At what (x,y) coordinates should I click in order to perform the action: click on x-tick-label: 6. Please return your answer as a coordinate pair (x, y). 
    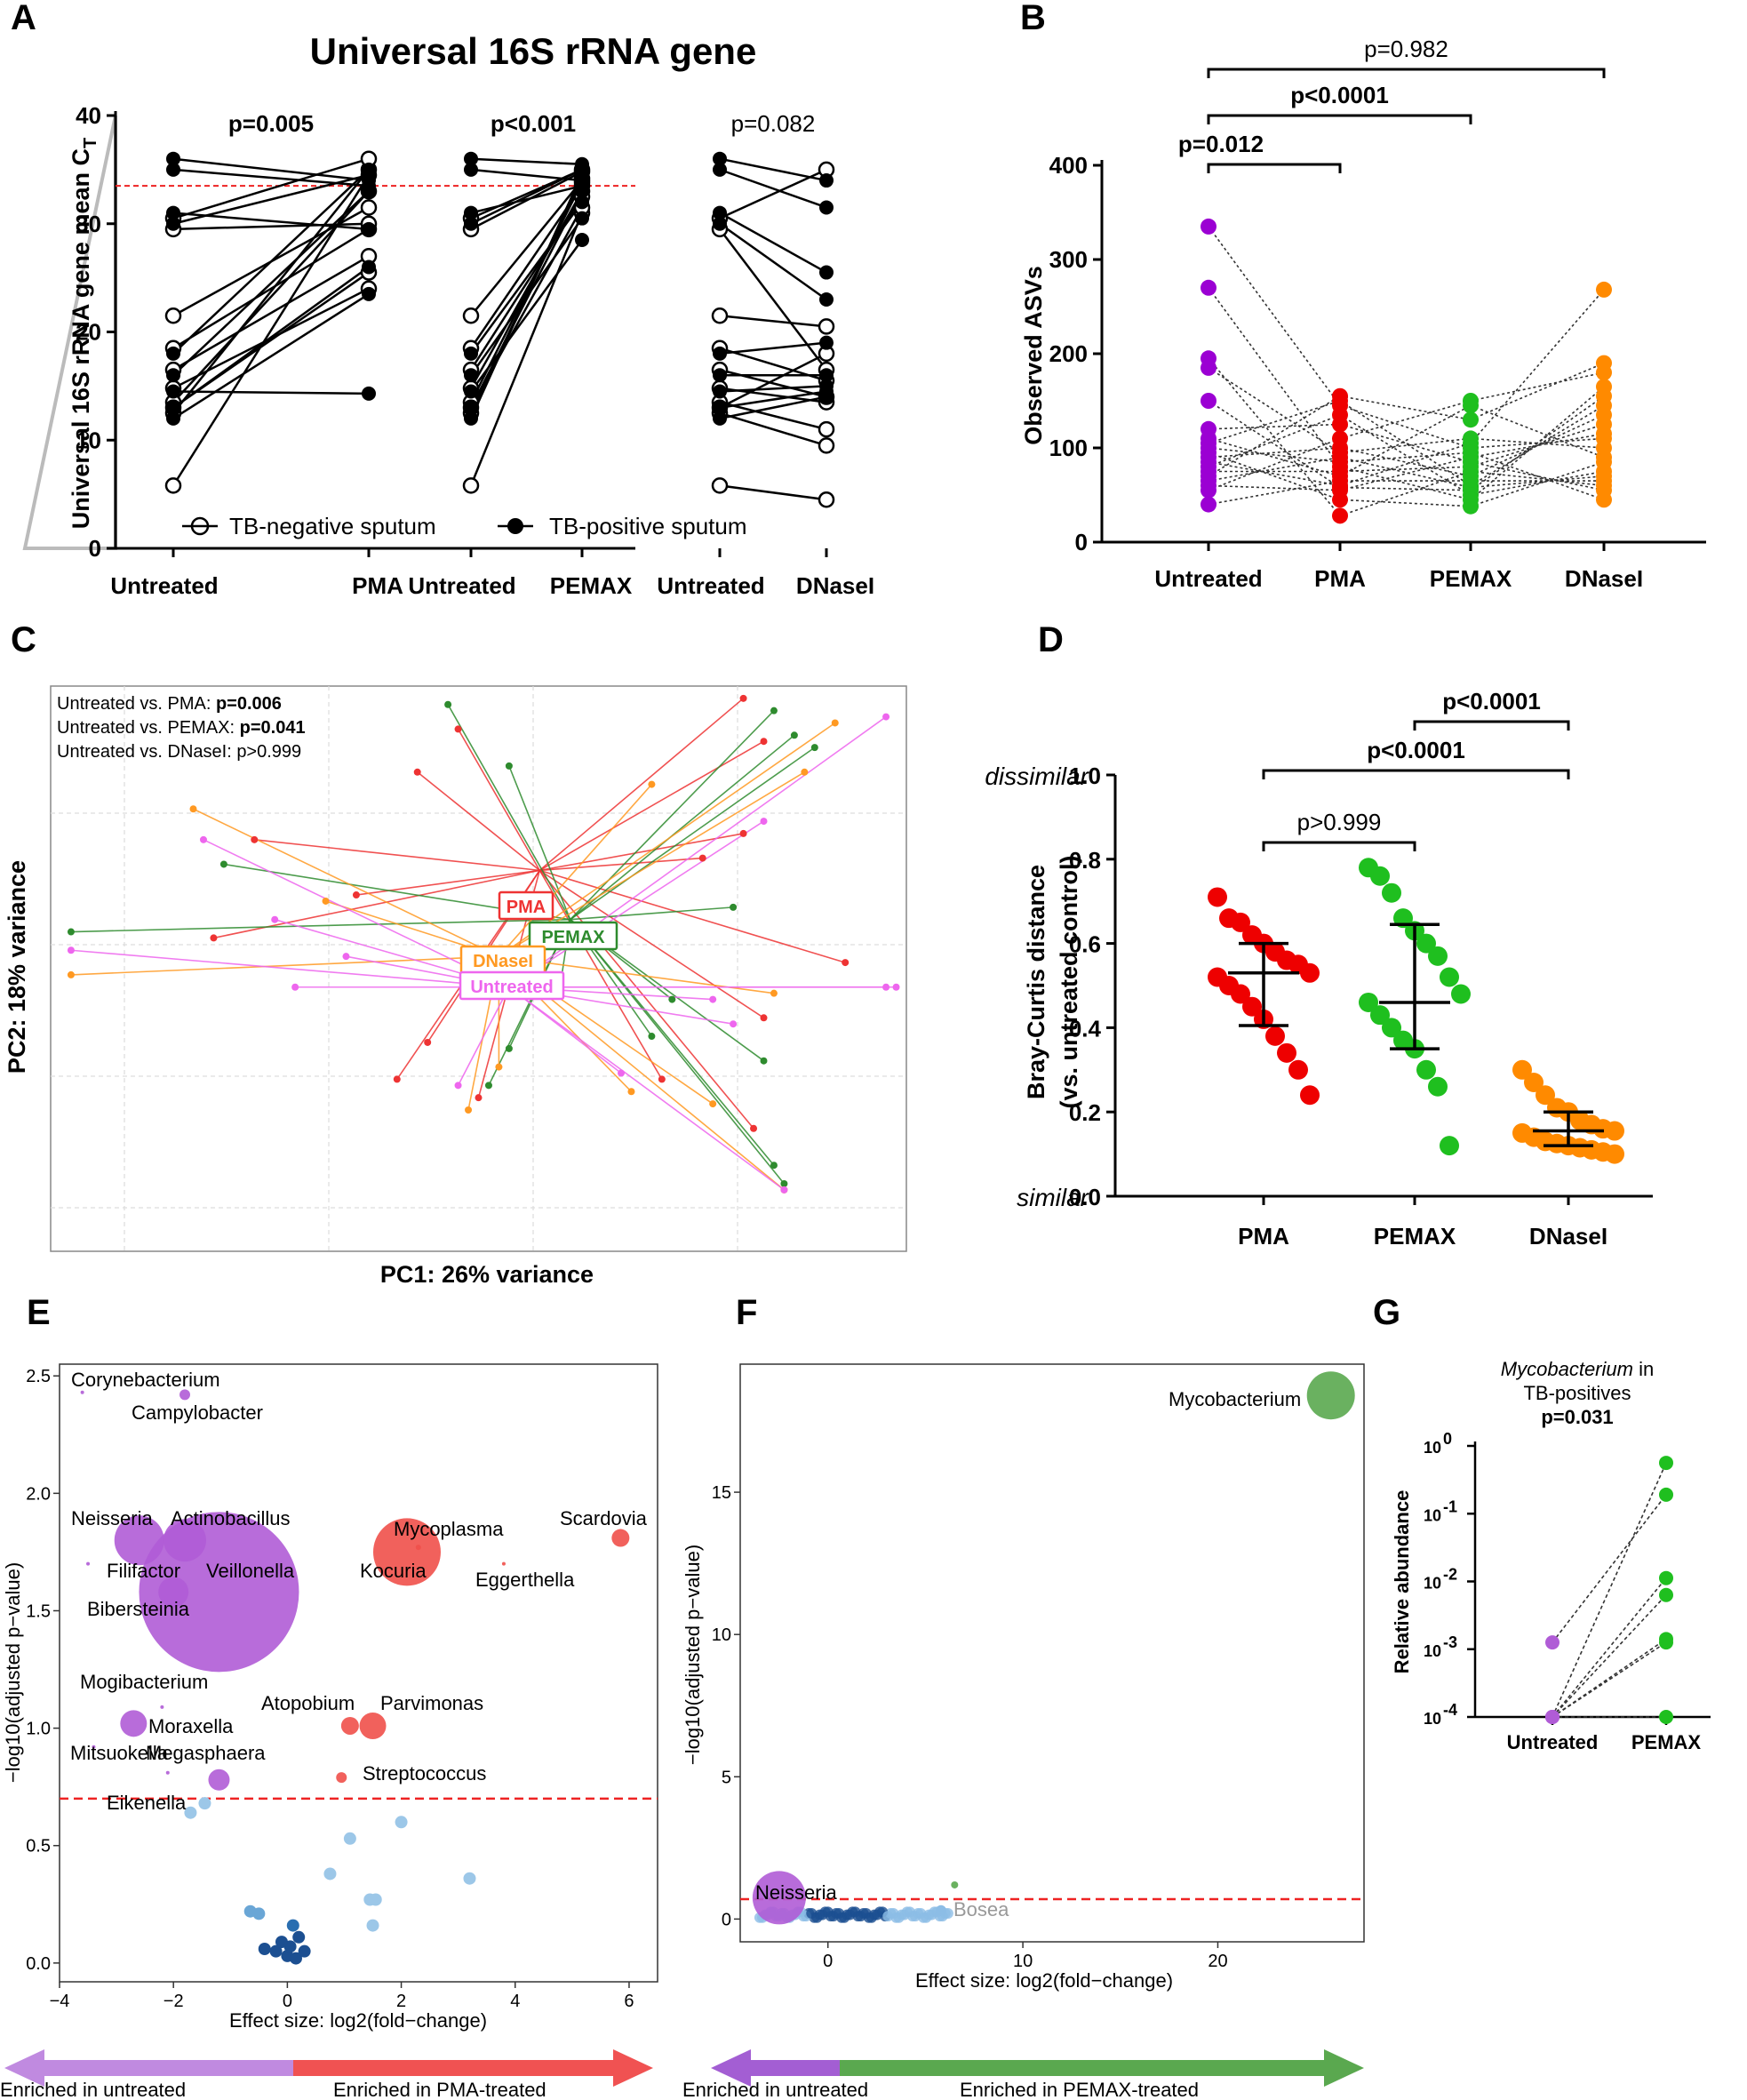
    Looking at the image, I should click on (629, 2001).